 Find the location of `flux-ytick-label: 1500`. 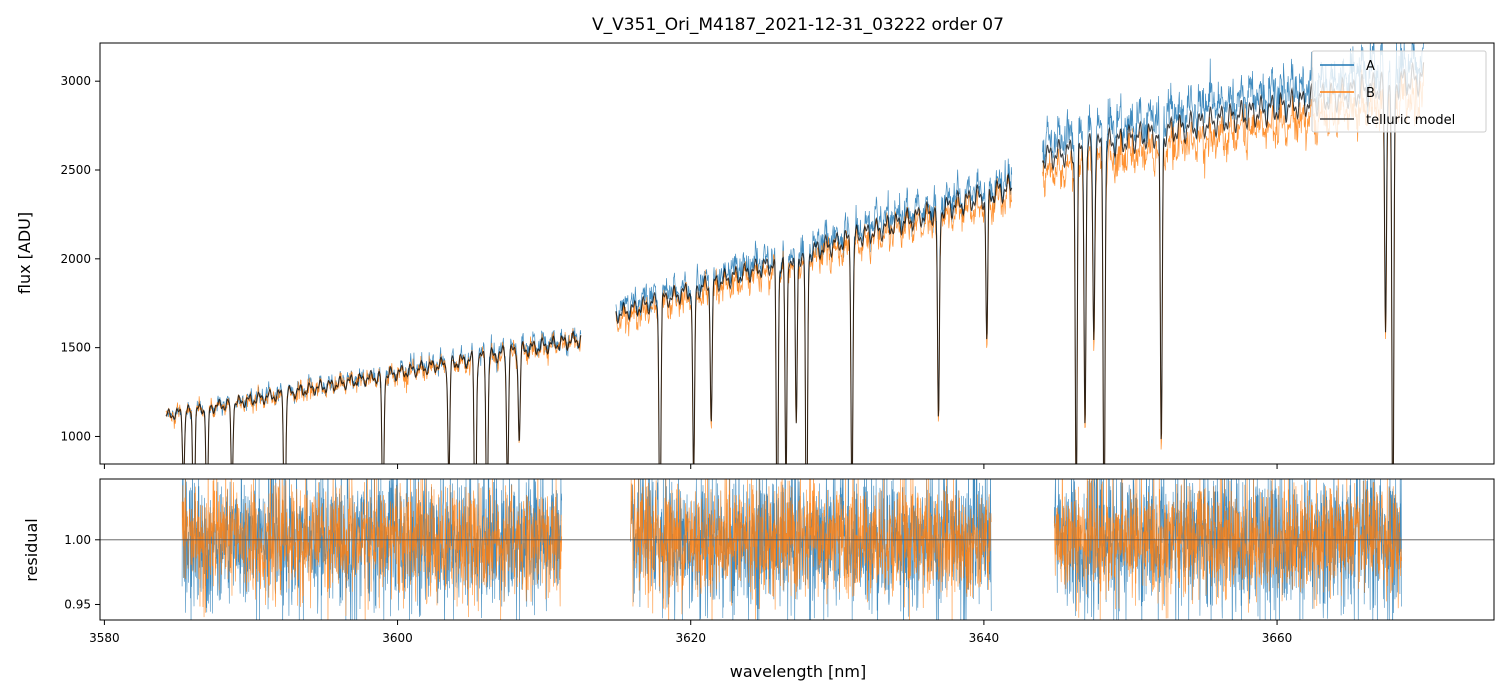

flux-ytick-label: 1500 is located at coordinates (75, 348).